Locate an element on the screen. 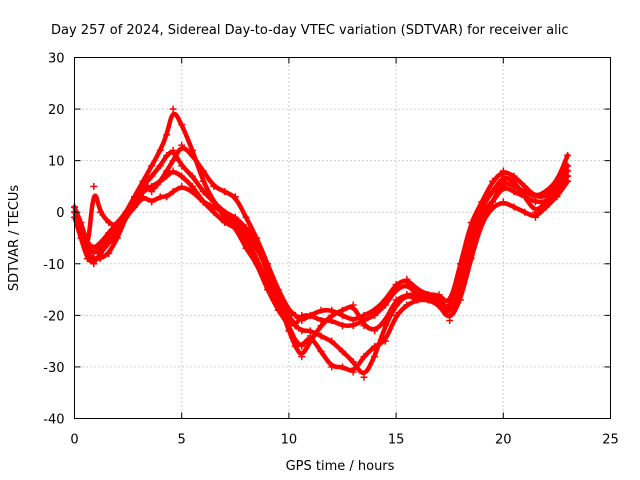  y-tick-label: 0 is located at coordinates (60, 213).